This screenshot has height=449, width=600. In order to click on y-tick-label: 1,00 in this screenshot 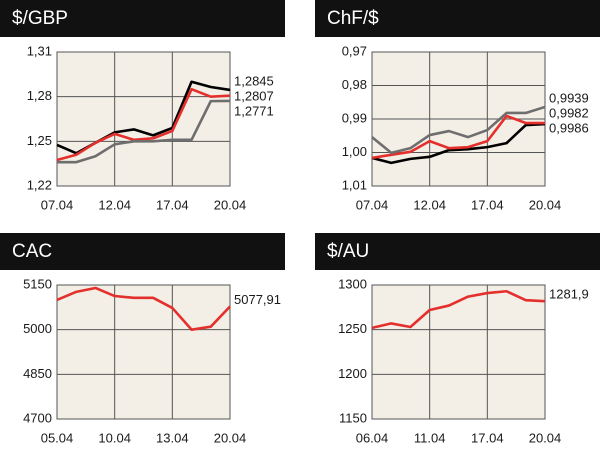, I will do `click(354, 151)`.